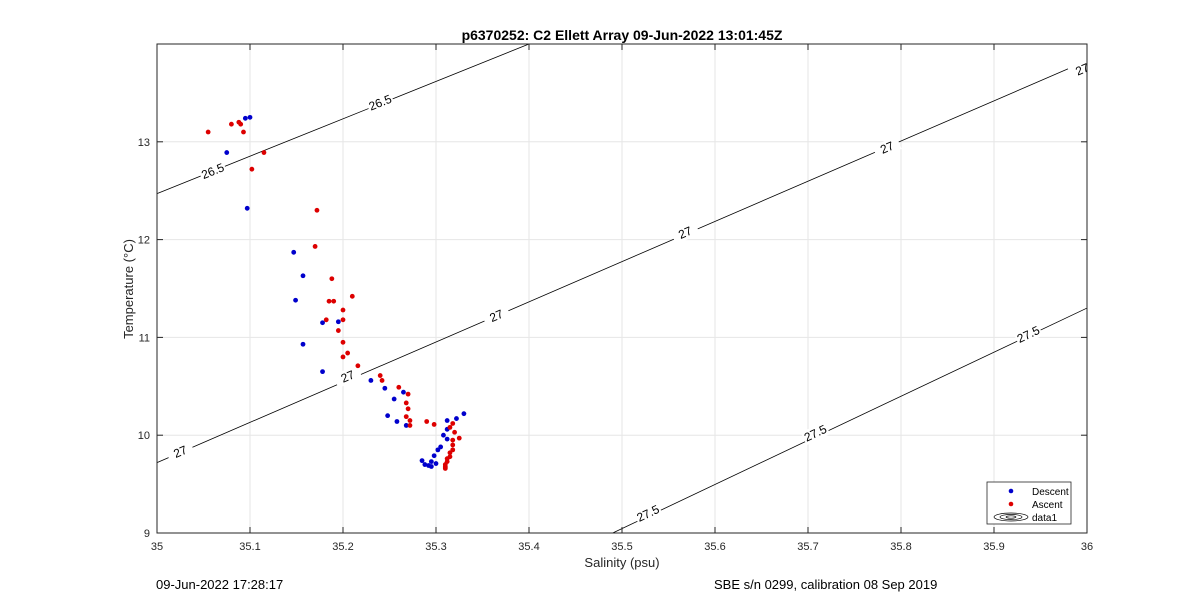 The height and width of the screenshot is (601, 1200). I want to click on x-tick-label: 35.7, so click(807, 547).